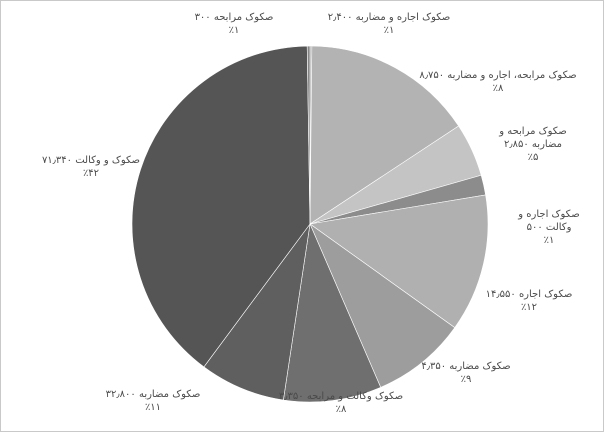 The height and width of the screenshot is (433, 604). I want to click on data-label: صکوک مرابحه ۳۰۰ ٪۱, so click(234, 24).